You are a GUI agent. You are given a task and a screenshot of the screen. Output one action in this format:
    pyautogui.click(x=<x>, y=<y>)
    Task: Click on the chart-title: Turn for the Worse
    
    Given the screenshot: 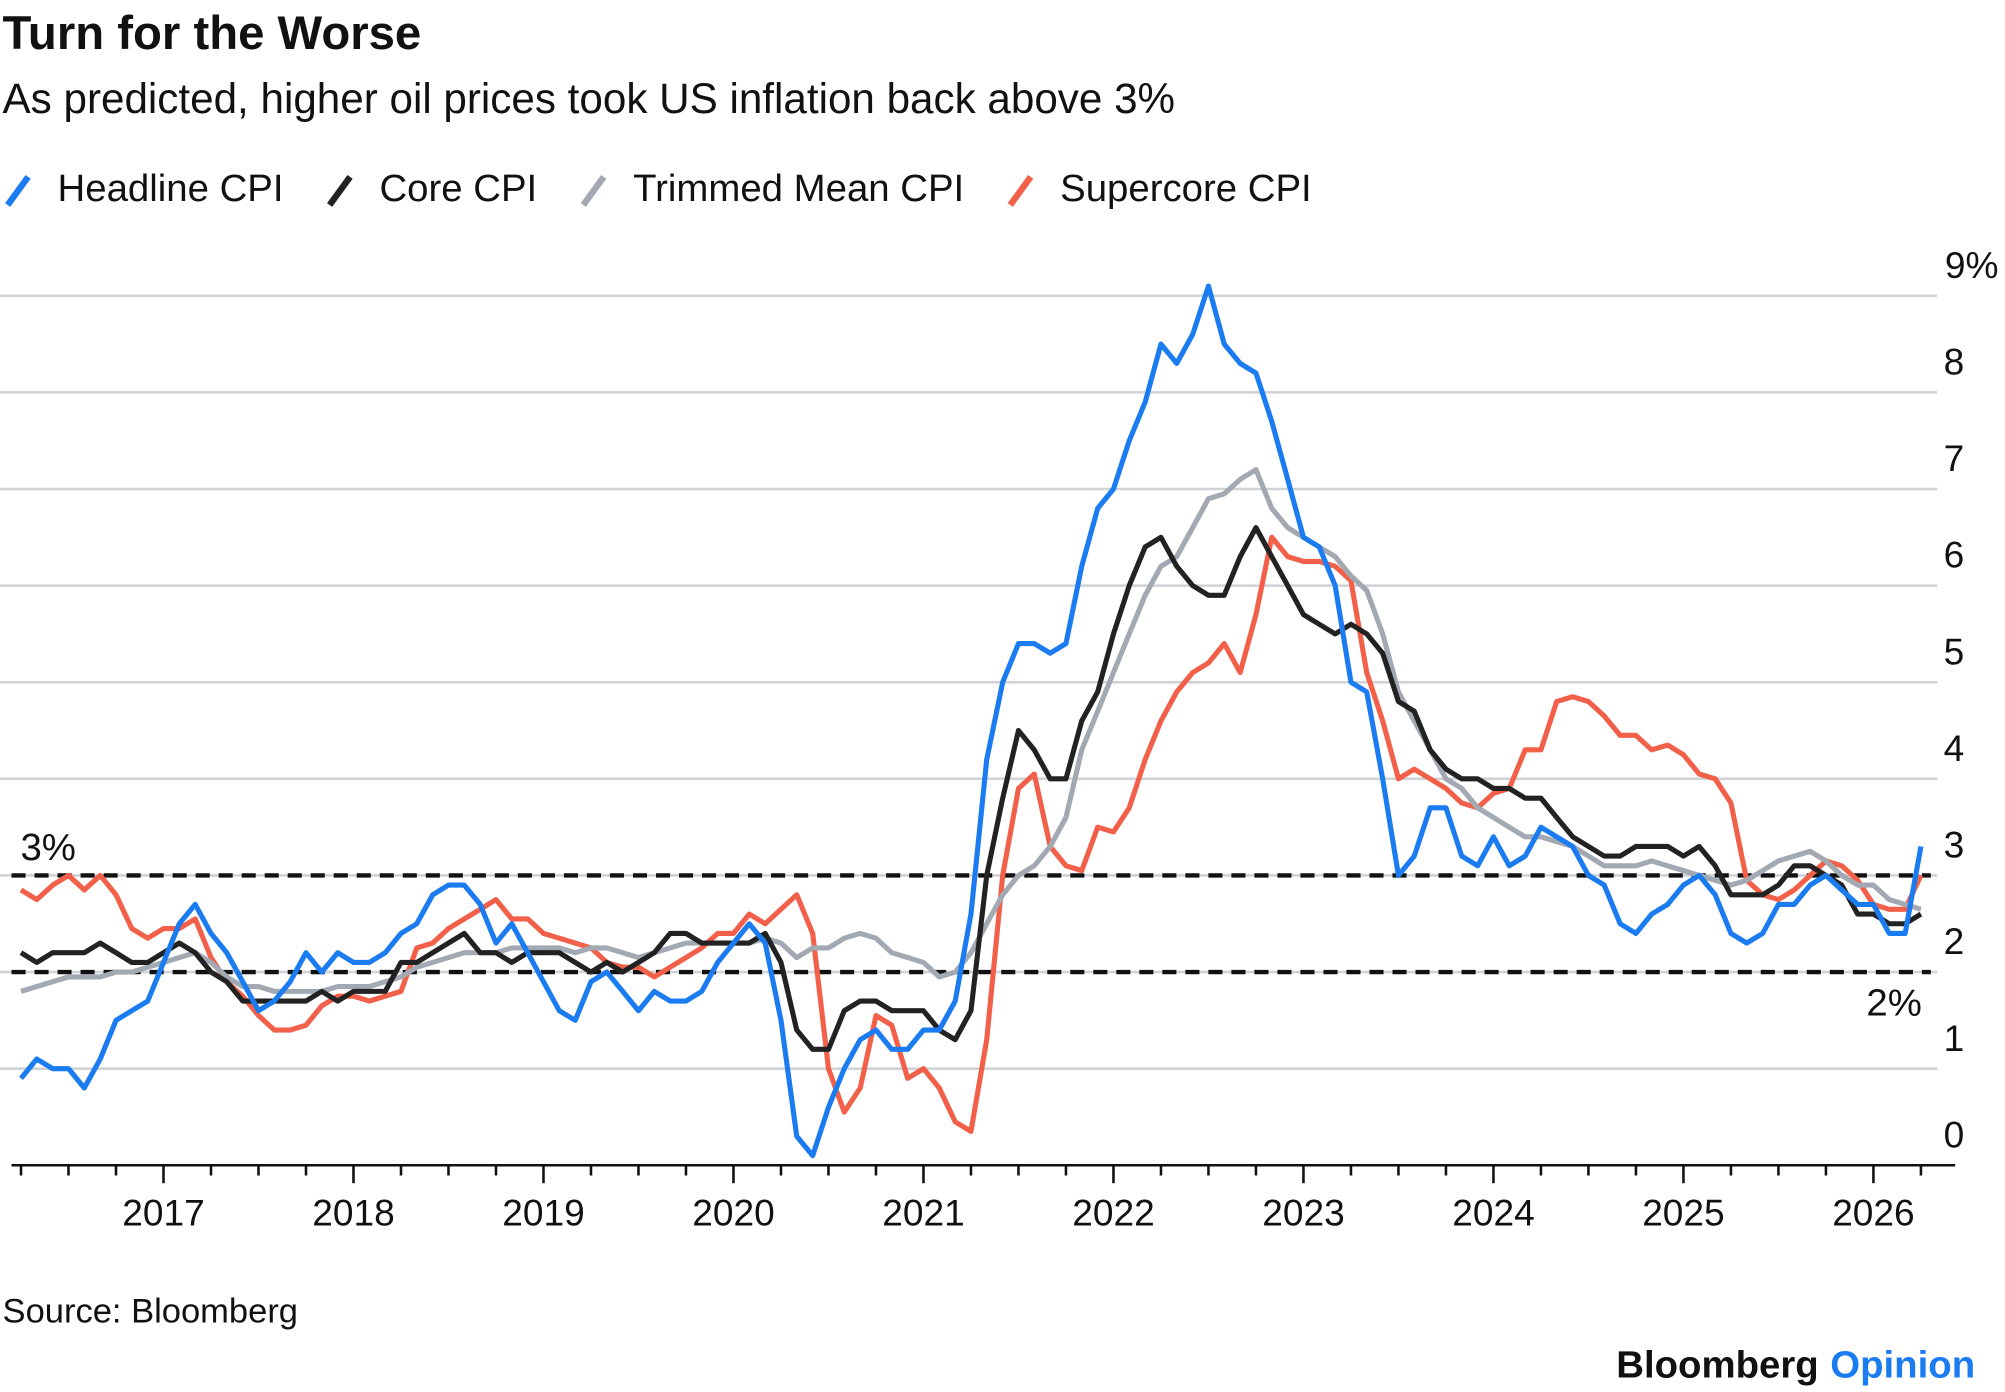 What is the action you would take?
    pyautogui.click(x=212, y=33)
    